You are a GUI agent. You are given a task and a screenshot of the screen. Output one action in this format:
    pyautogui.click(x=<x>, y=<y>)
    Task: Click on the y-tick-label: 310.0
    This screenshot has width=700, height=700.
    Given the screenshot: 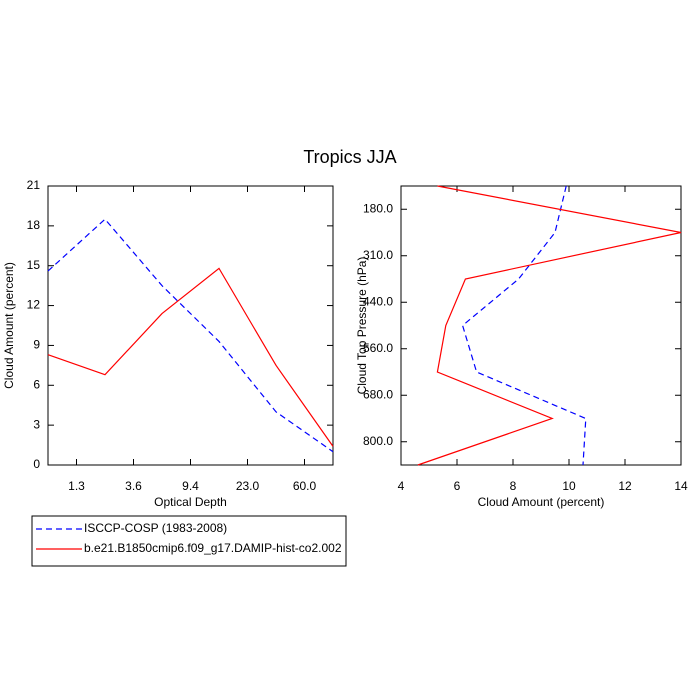 What is the action you would take?
    pyautogui.click(x=378, y=255)
    